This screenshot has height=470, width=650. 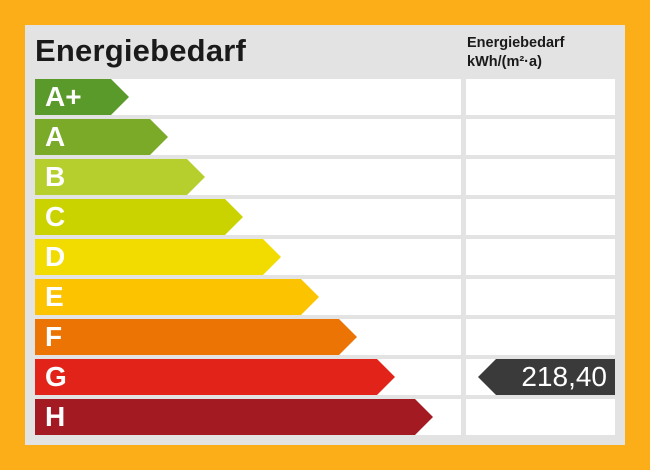 I want to click on class-arrow-e: E, so click(x=177, y=297).